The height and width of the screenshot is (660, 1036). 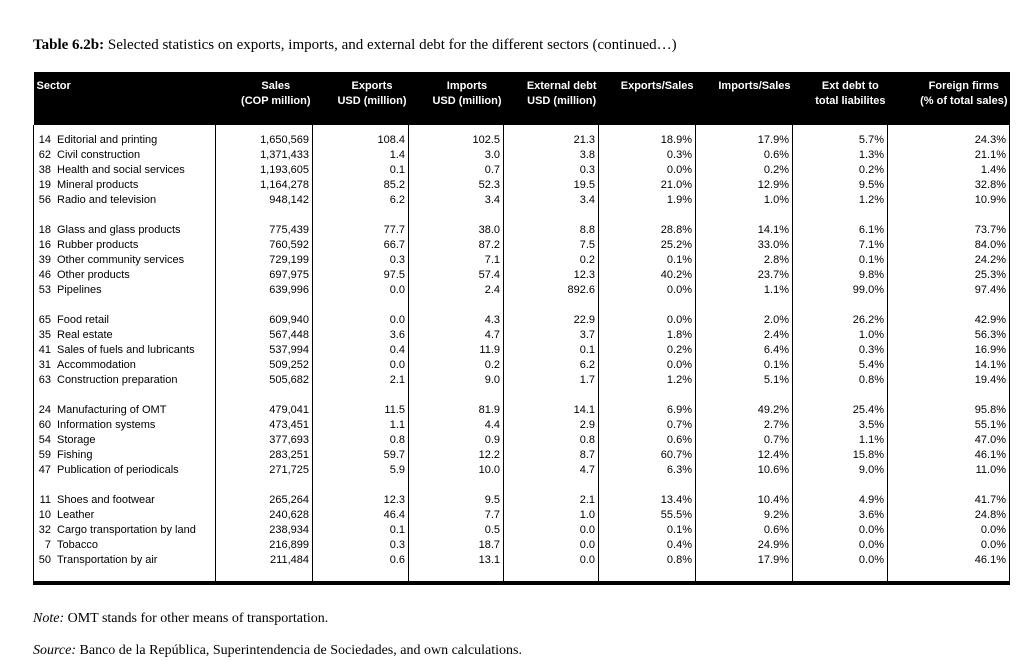 What do you see at coordinates (948, 380) in the screenshot?
I see `cell-foreign-firms: 19.4%` at bounding box center [948, 380].